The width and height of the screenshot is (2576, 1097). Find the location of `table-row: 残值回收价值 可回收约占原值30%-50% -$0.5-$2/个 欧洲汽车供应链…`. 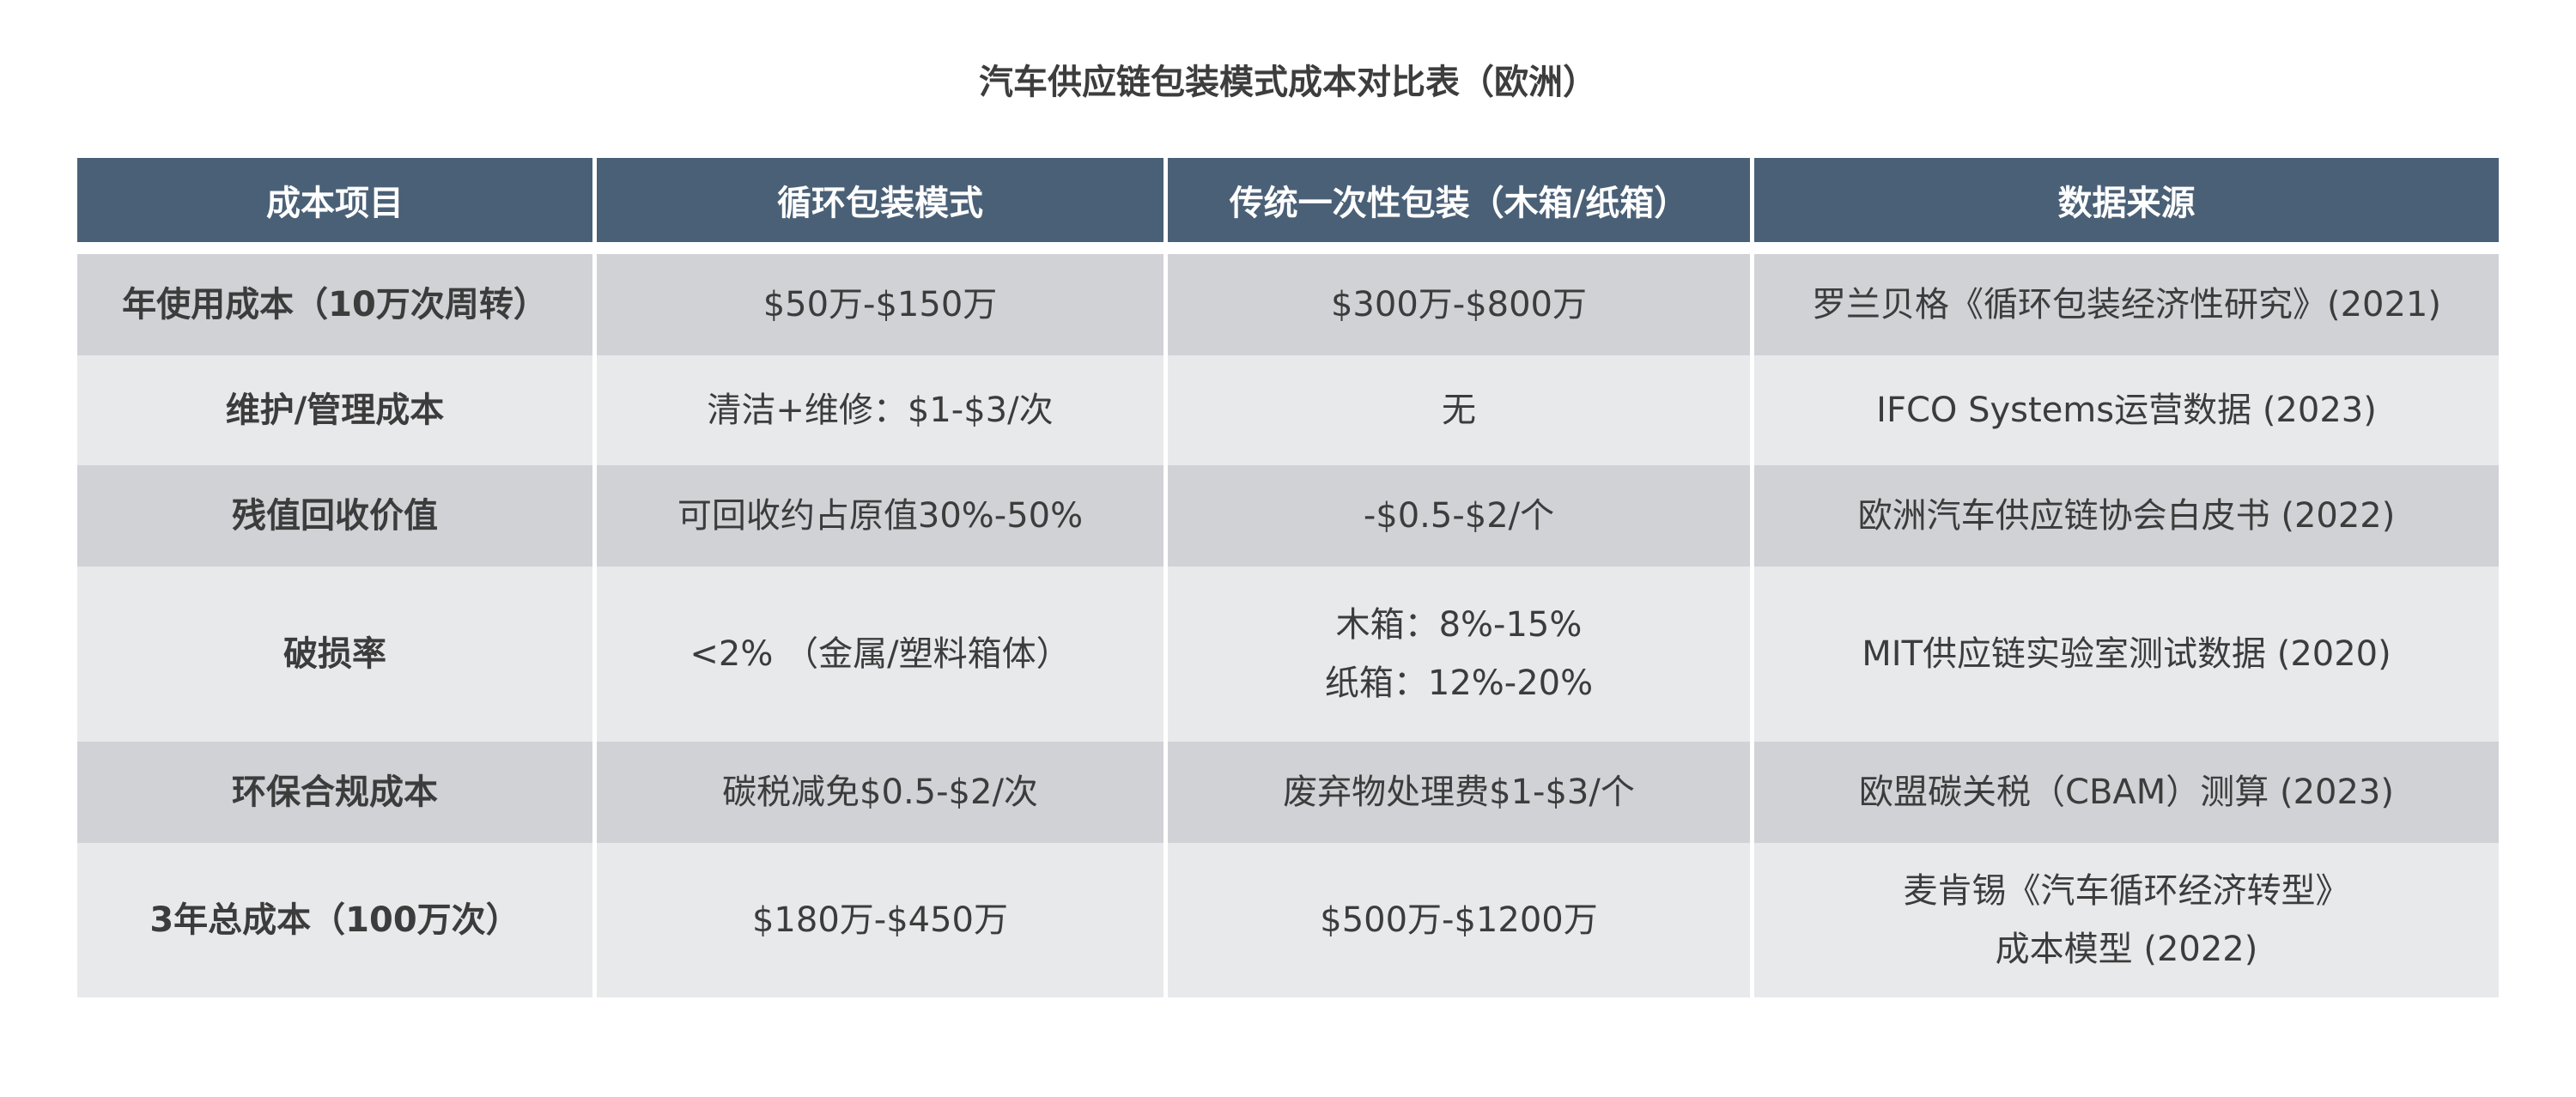

table-row: 残值回收价值 可回收约占原值30%-50% -$0.5-$2/个 欧洲汽车供应链… is located at coordinates (1288, 516).